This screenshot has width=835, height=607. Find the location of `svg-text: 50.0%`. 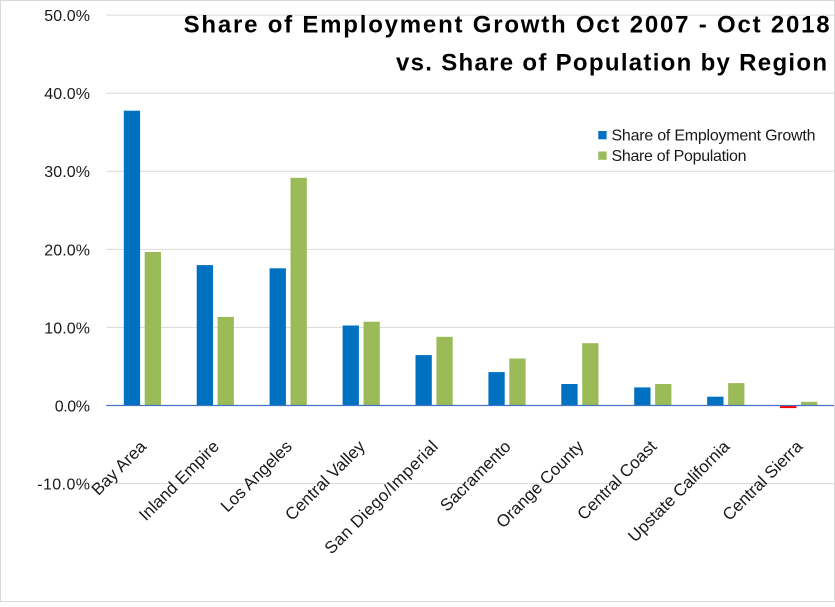

svg-text: 50.0% is located at coordinates (67, 16).